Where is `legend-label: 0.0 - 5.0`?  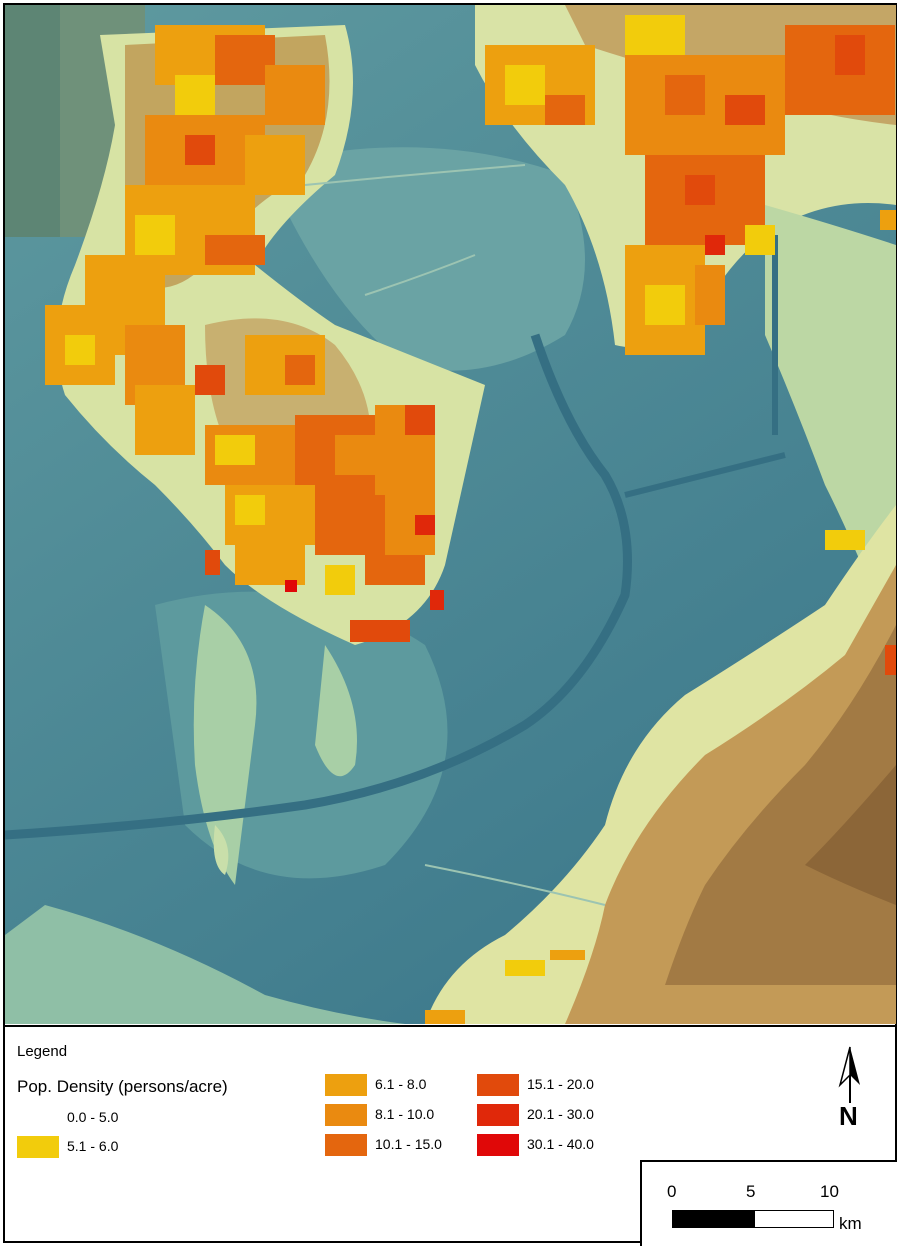 legend-label: 0.0 - 5.0 is located at coordinates (93, 1117).